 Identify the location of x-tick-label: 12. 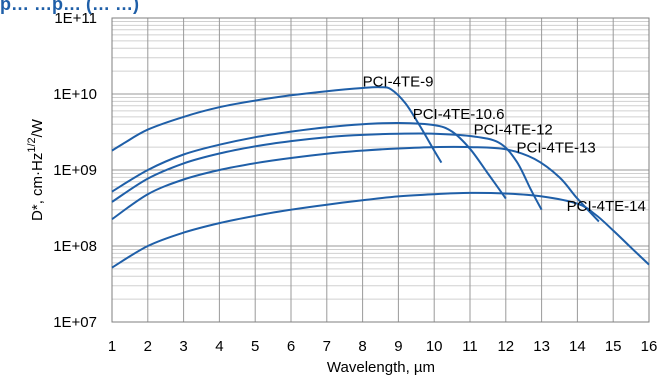
(505, 346).